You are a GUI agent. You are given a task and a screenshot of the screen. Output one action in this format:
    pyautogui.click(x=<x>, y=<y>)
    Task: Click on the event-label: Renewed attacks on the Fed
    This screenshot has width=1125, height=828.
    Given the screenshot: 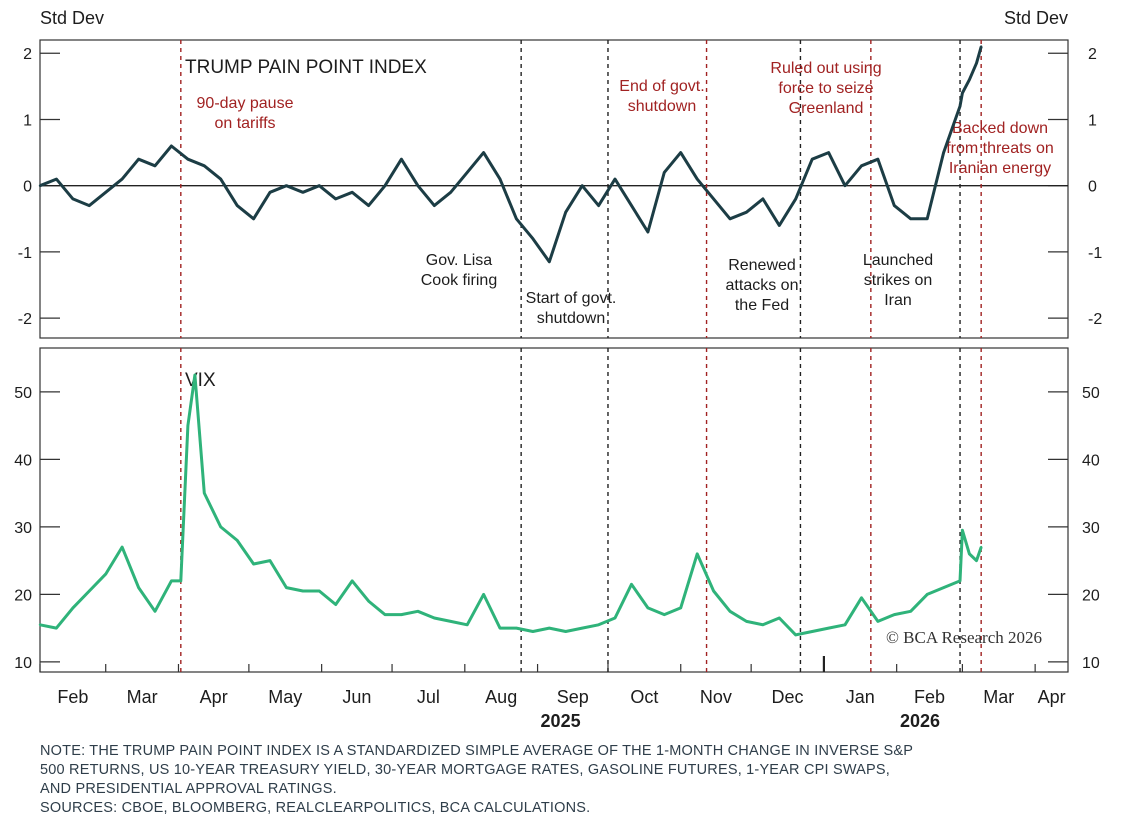 What is the action you would take?
    pyautogui.click(x=762, y=285)
    